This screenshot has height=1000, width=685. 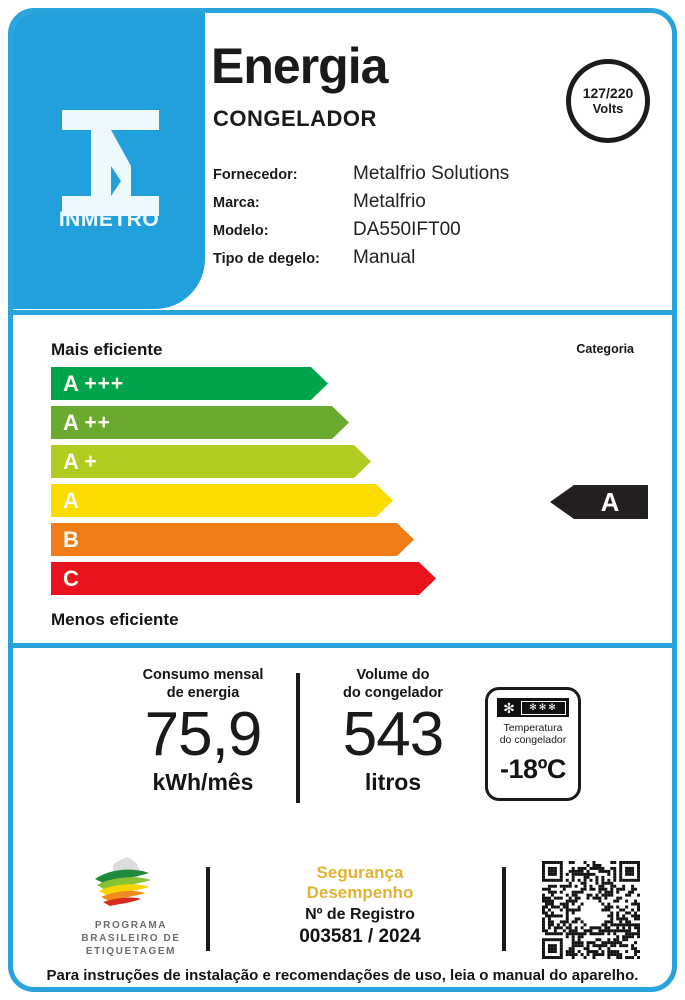 I want to click on spec-row-fornecedor: Fornecedor: Metalfrio Solutions, so click(x=428, y=177).